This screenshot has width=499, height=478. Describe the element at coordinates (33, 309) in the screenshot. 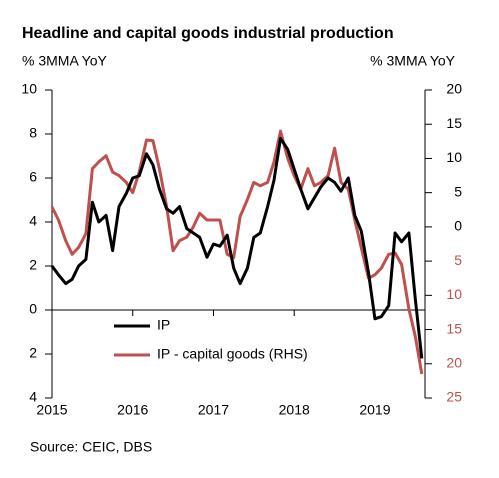

I see `y-tick-label: 0` at that location.